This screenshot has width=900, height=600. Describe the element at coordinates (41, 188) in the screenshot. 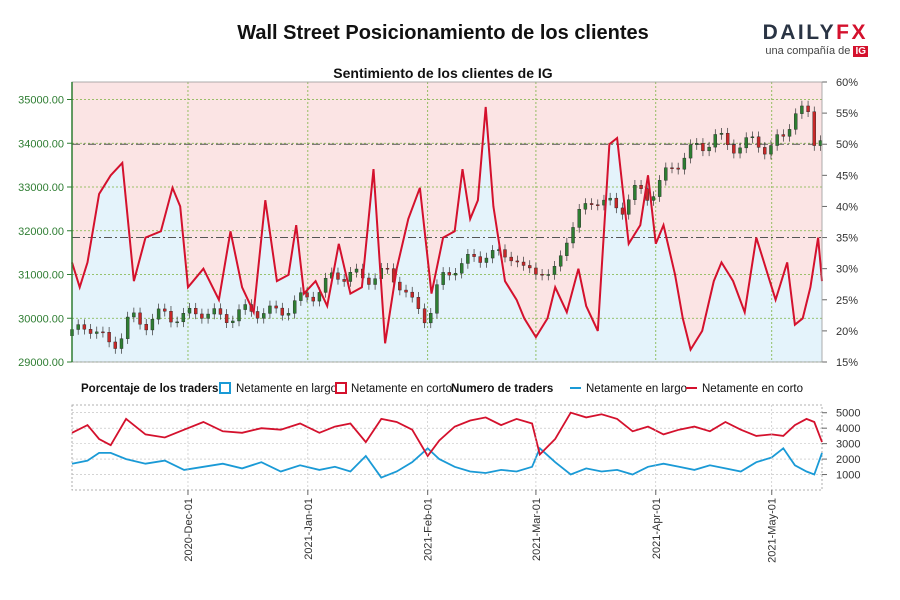

I see `left-tick-label: 33000.00` at that location.